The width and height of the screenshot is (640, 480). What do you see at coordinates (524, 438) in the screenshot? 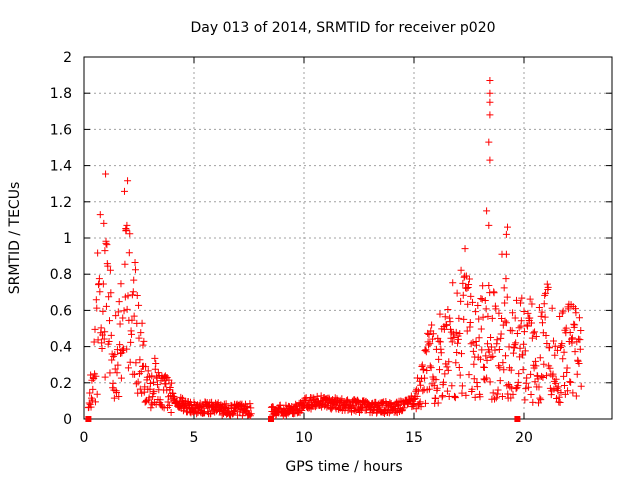
I see `x-tick-label: 20` at bounding box center [524, 438].